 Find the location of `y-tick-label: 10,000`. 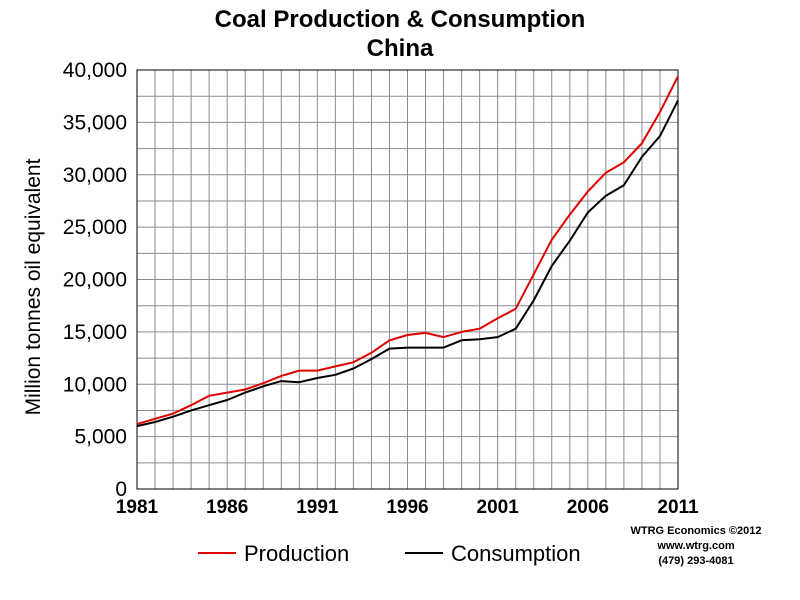

y-tick-label: 10,000 is located at coordinates (95, 384).